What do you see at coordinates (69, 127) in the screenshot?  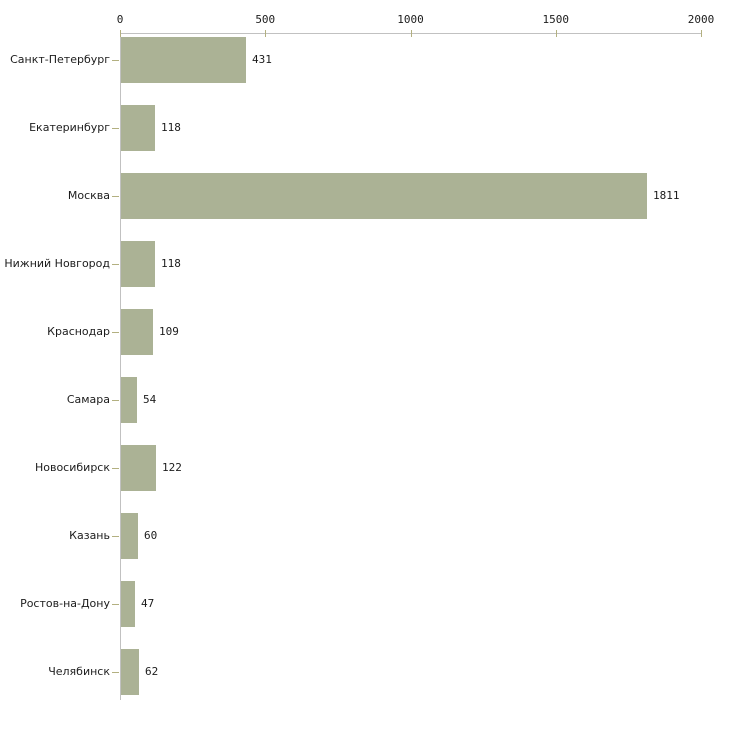 I see `category-label: Екатеринбург` at bounding box center [69, 127].